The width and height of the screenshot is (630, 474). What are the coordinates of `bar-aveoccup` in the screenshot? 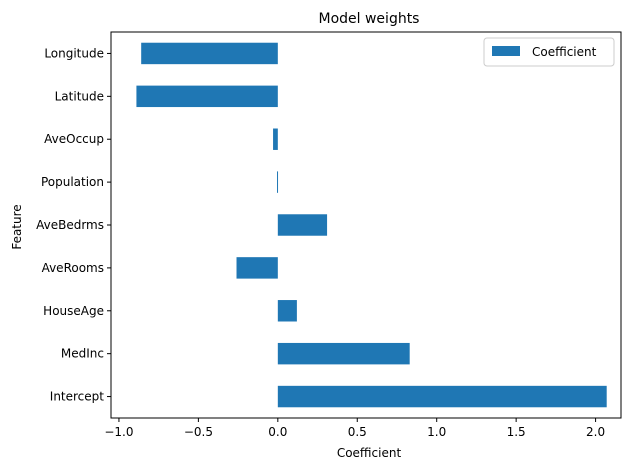 It's located at (275, 139).